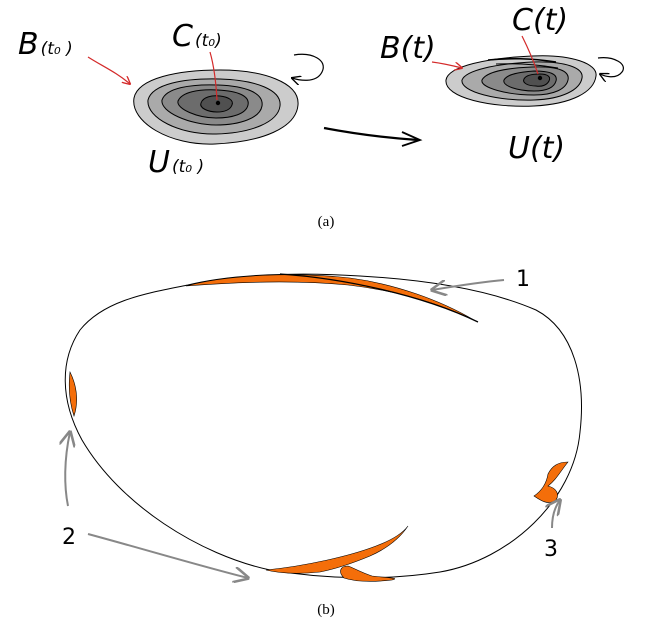 The width and height of the screenshot is (652, 629). Describe the element at coordinates (551, 549) in the screenshot. I see `label-3: 3` at that location.